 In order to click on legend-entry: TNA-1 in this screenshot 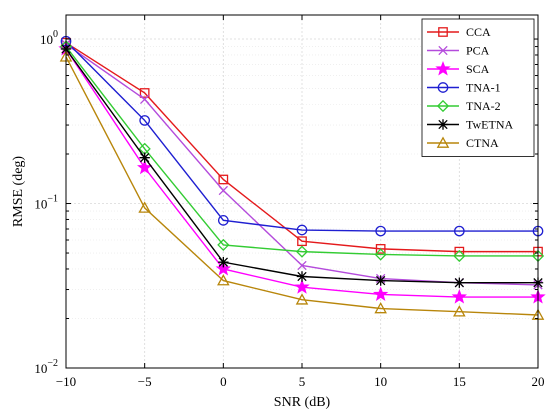, I will do `click(464, 88)`.